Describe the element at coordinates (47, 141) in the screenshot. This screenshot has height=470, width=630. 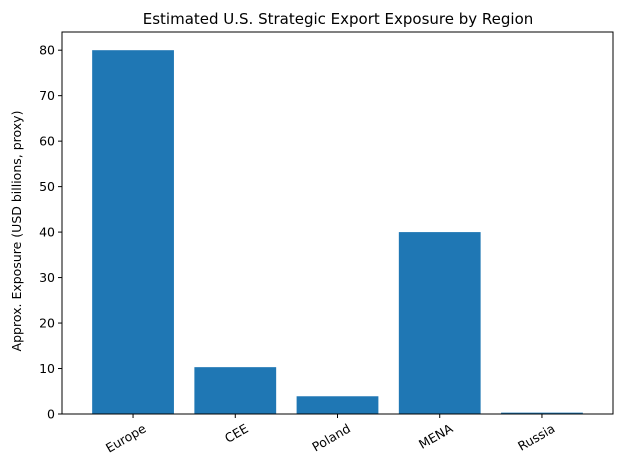
I see `y-tick-label: 60` at that location.